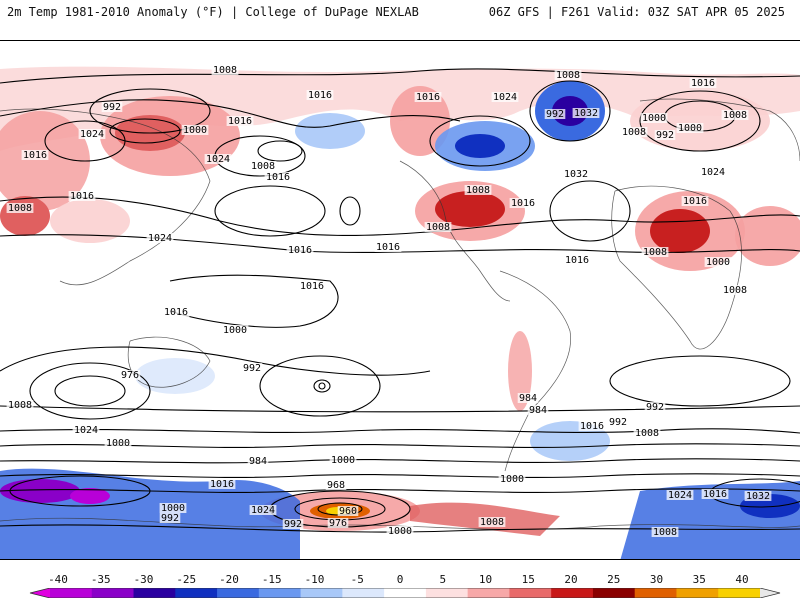  Describe the element at coordinates (357, 579) in the screenshot. I see `colorbar-tick-label: -5` at that location.